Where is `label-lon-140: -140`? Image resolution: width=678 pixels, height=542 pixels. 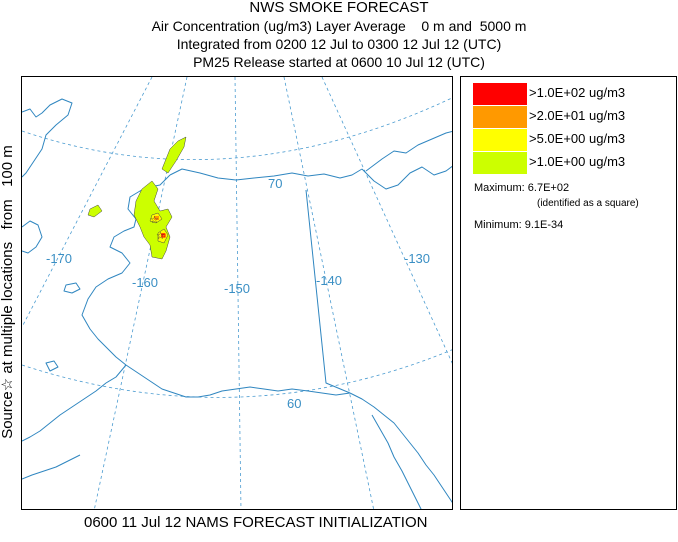 label-lon-140: -140 is located at coordinates (329, 280).